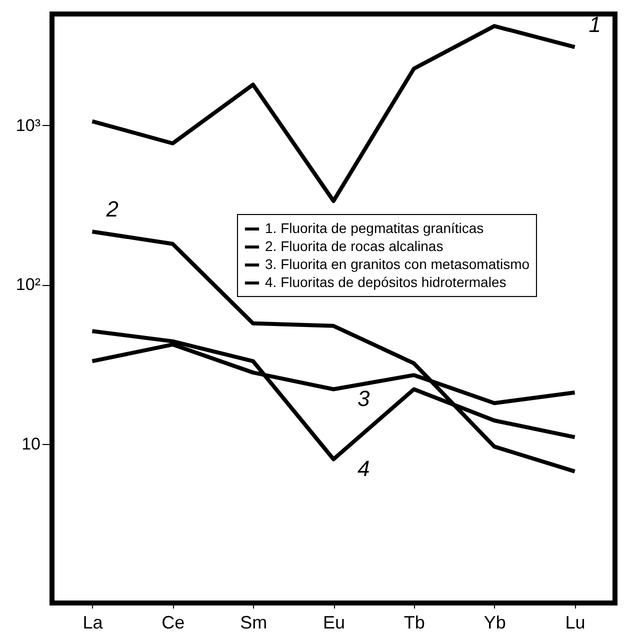 Image resolution: width=633 pixels, height=641 pixels. I want to click on x-tick-label: Ce, so click(173, 622).